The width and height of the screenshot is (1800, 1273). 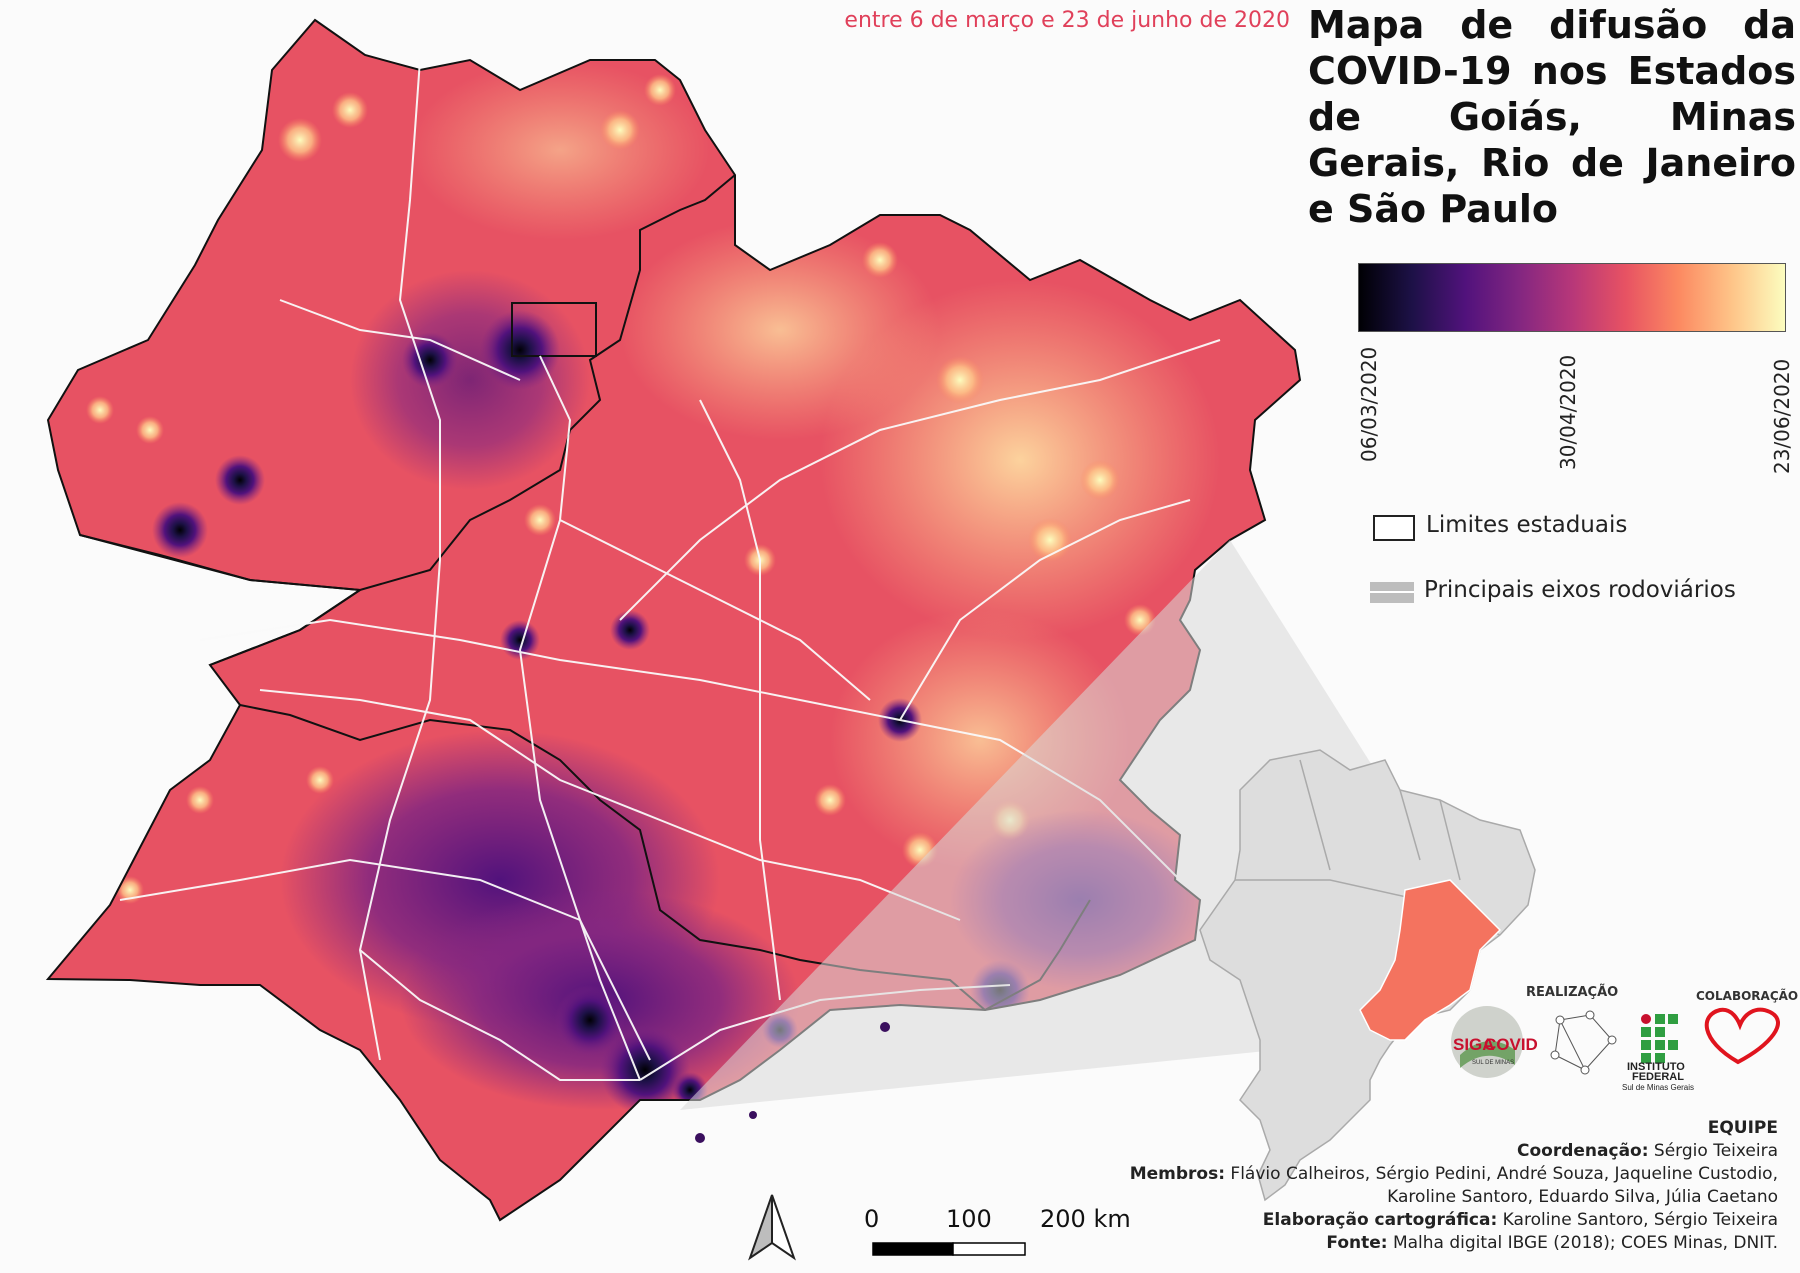 What do you see at coordinates (1511, 1044) in the screenshot?
I see `svg-text: COVID` at bounding box center [1511, 1044].